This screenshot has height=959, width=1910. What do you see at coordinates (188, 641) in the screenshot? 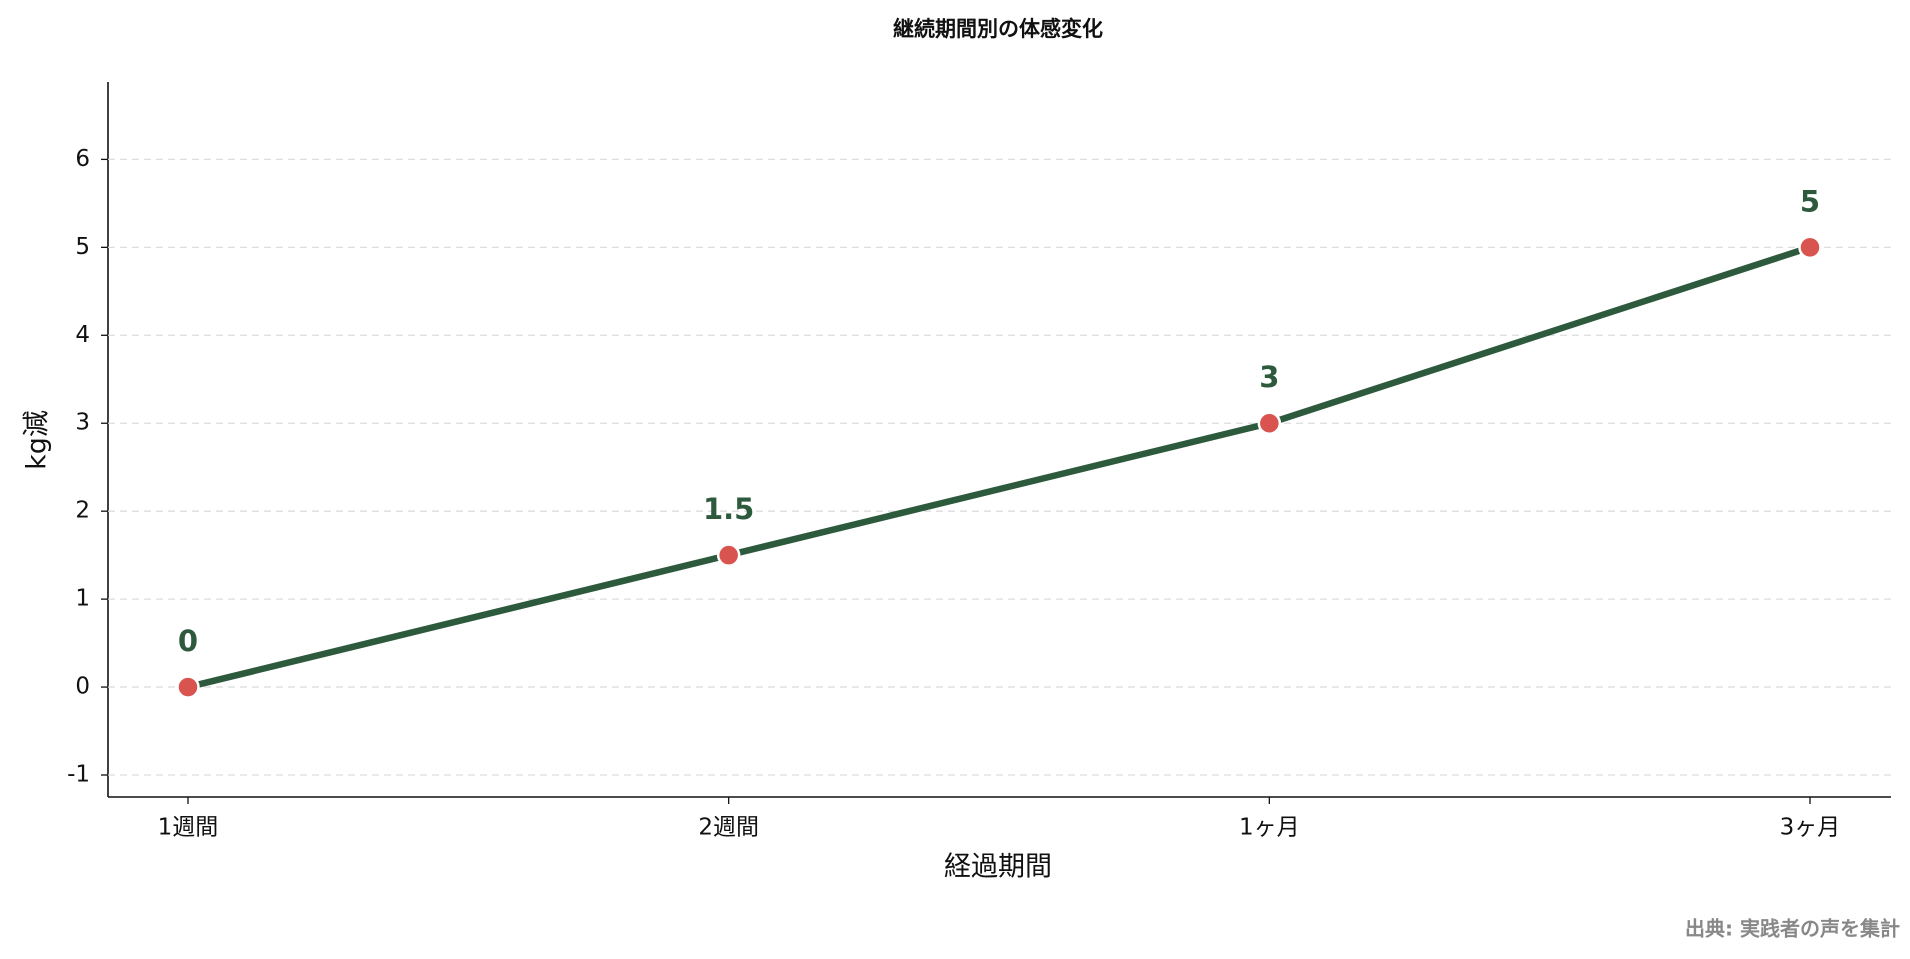
I see `value-label: 0` at bounding box center [188, 641].